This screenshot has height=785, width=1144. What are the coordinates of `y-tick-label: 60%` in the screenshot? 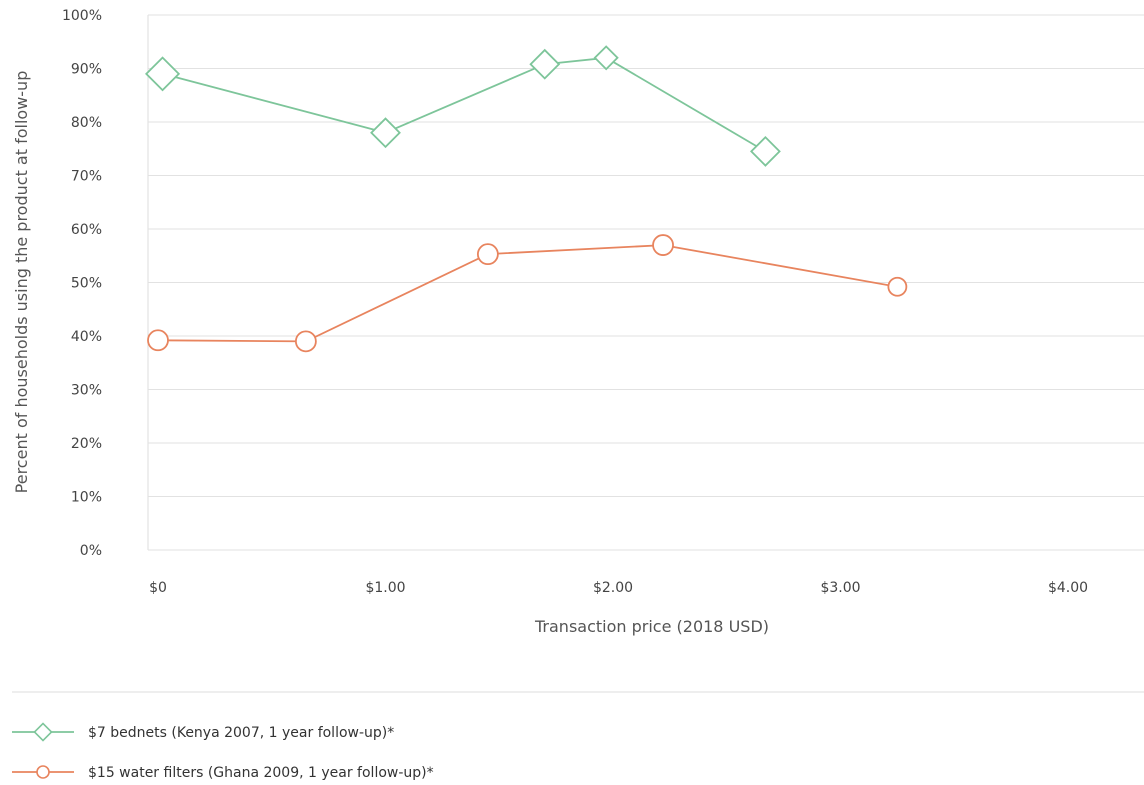 It's located at (86, 230).